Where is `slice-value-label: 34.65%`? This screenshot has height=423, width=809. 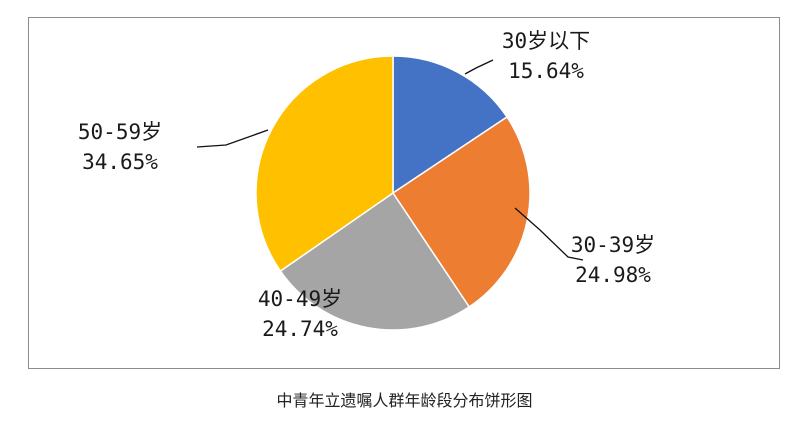 slice-value-label: 34.65% is located at coordinates (120, 162).